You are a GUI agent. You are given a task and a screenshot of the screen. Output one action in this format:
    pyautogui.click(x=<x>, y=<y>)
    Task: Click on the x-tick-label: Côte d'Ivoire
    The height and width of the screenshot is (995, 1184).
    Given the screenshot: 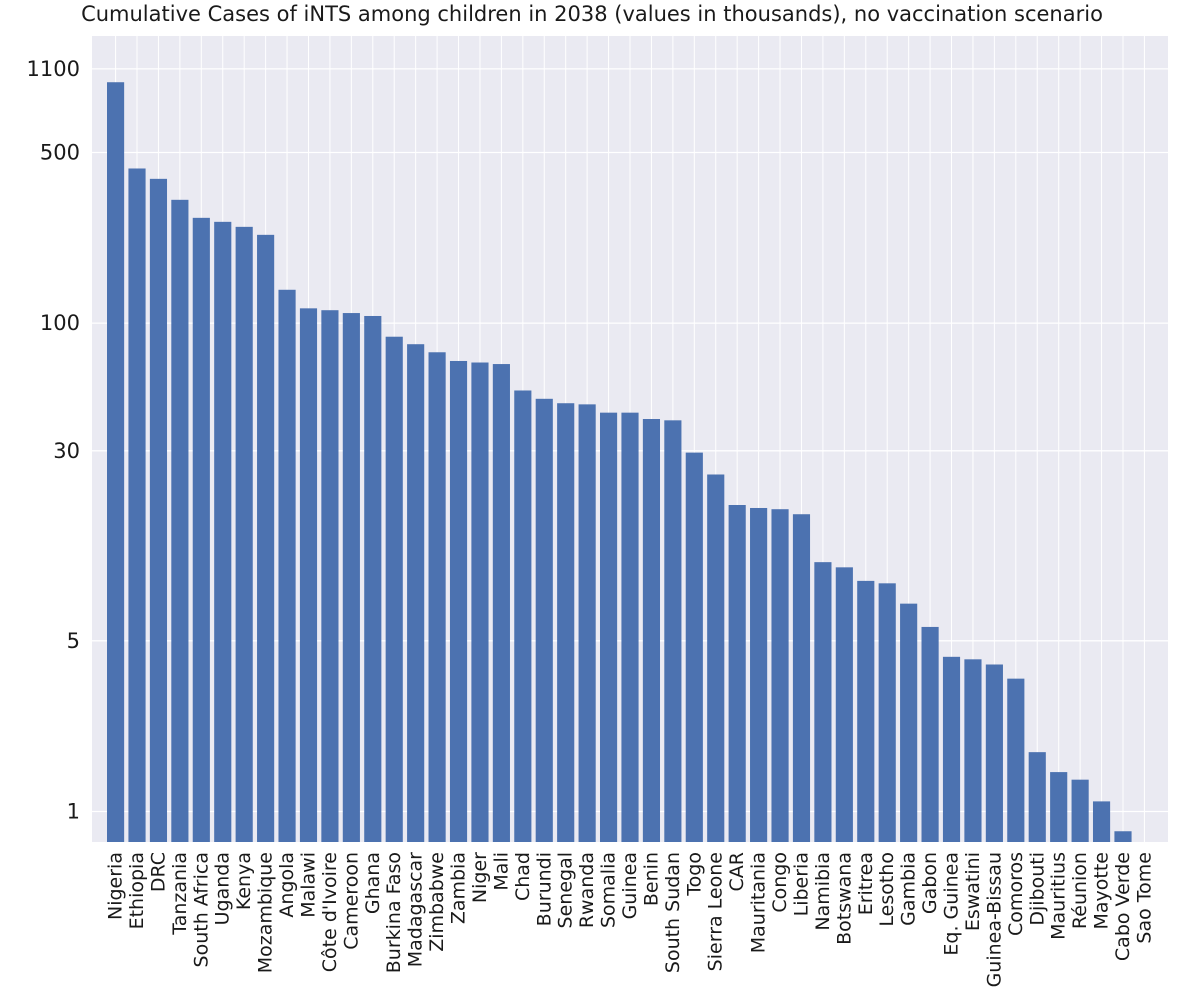 What is the action you would take?
    pyautogui.click(x=330, y=912)
    